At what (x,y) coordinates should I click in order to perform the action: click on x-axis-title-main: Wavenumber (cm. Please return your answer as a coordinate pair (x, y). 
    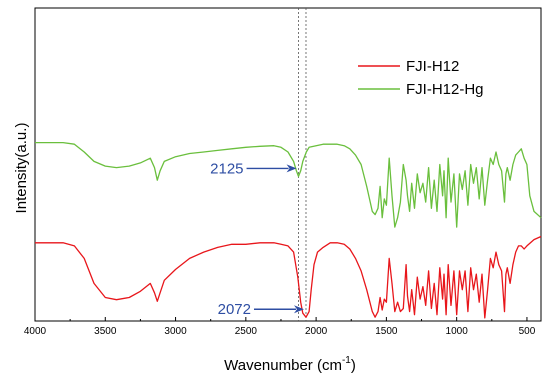
    Looking at the image, I should click on (283, 365).